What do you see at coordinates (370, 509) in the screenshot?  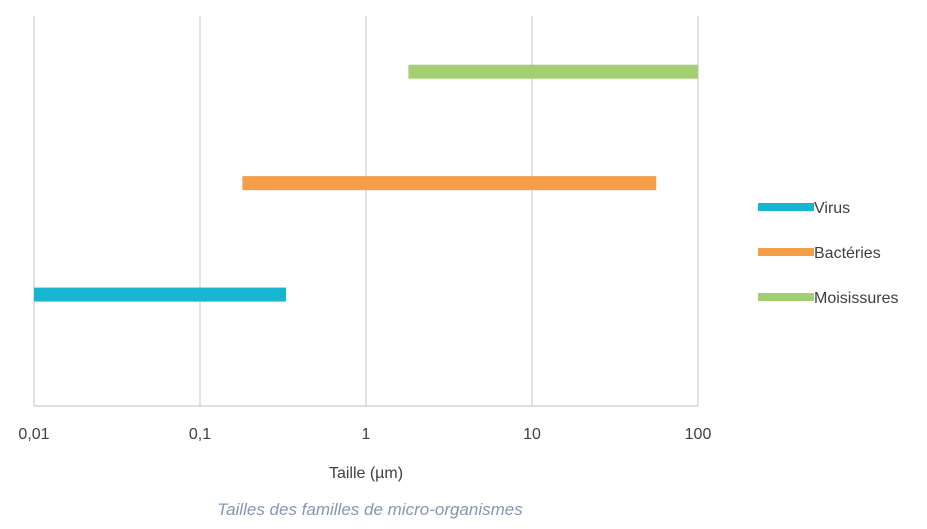 I see `figure-caption: Tailles des familles de micro-organismes` at bounding box center [370, 509].